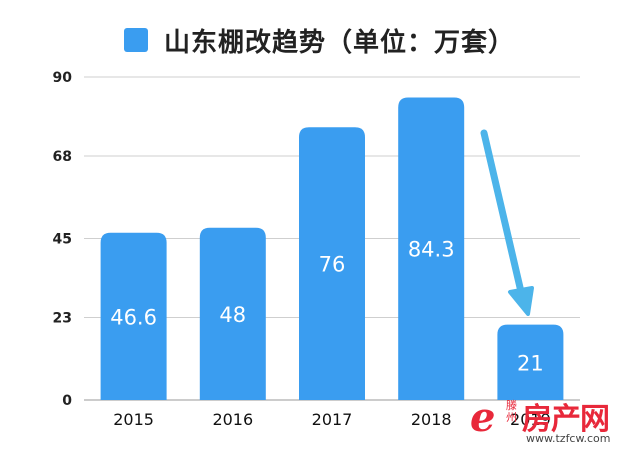 The image size is (640, 452). What do you see at coordinates (431, 419) in the screenshot?
I see `x-tick-label: 2018` at bounding box center [431, 419].